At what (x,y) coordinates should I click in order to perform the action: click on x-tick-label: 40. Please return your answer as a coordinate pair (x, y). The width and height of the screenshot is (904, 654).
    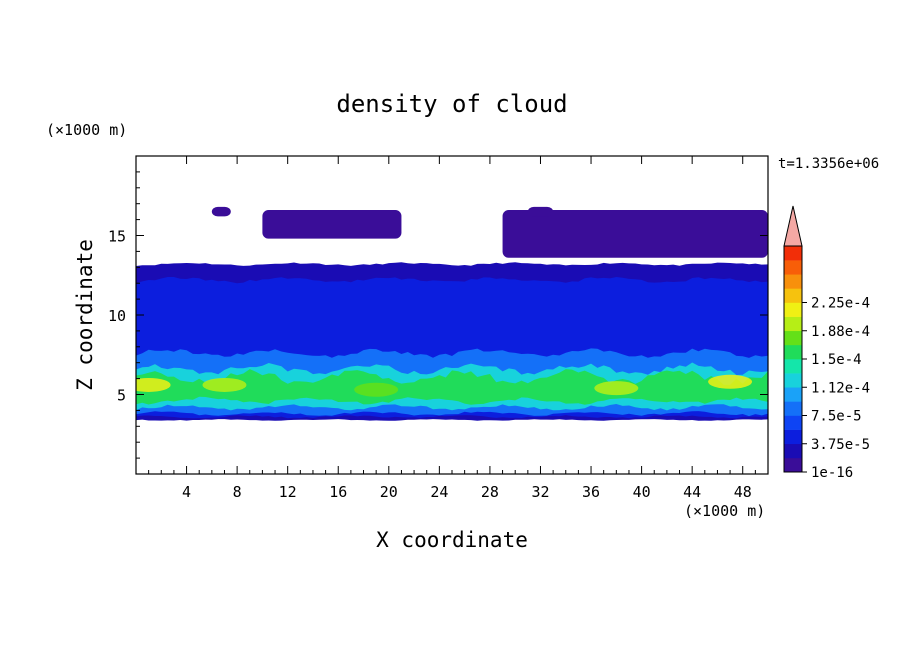
    Looking at the image, I should click on (642, 492).